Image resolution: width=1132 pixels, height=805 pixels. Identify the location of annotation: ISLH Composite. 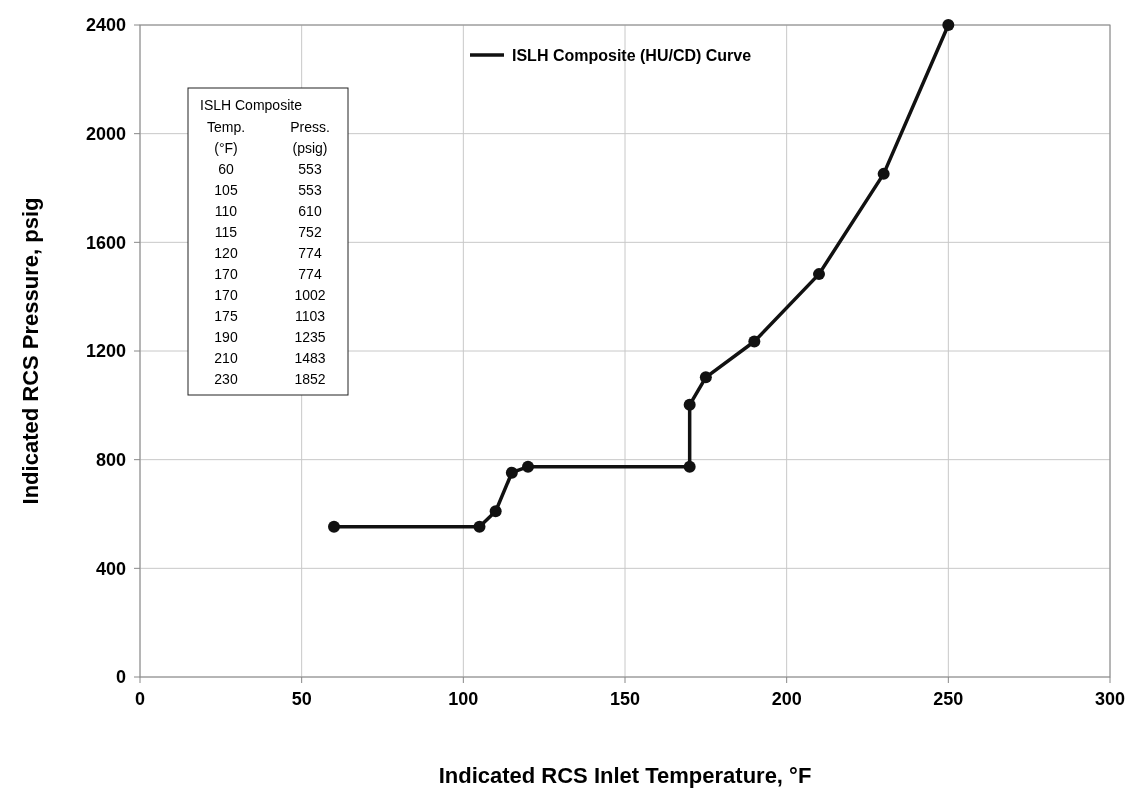
(251, 105).